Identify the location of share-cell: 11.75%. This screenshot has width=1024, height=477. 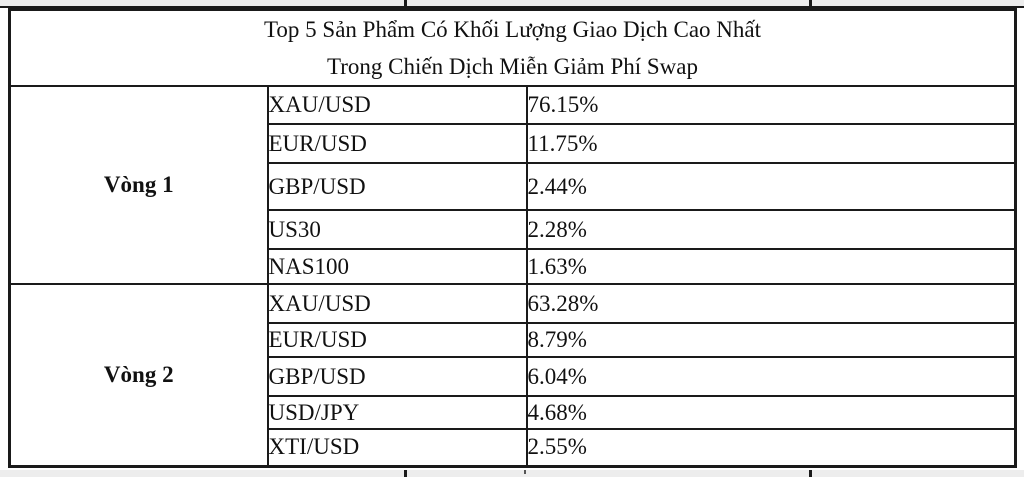
(771, 143).